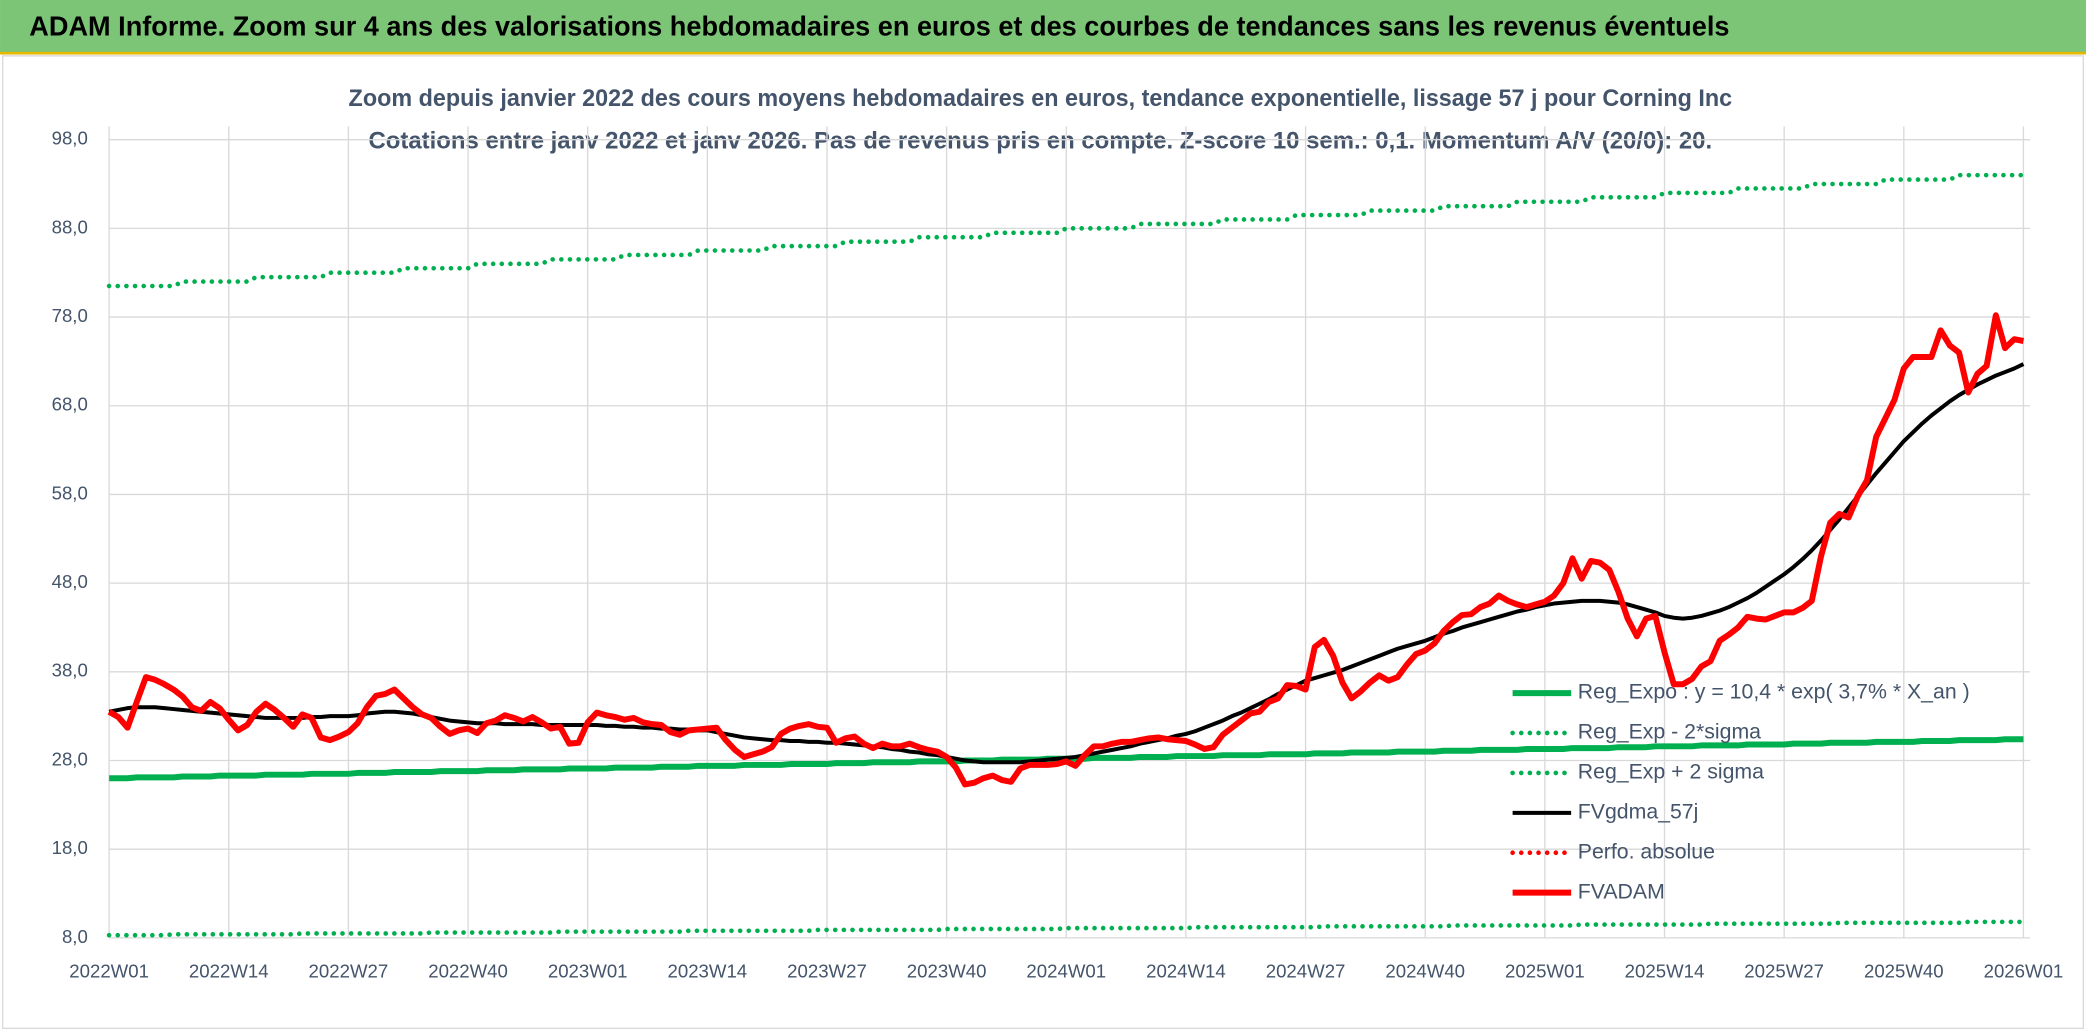 This screenshot has height=1031, width=2086. What do you see at coordinates (70, 758) in the screenshot?
I see `y-tick-label: 28,0` at bounding box center [70, 758].